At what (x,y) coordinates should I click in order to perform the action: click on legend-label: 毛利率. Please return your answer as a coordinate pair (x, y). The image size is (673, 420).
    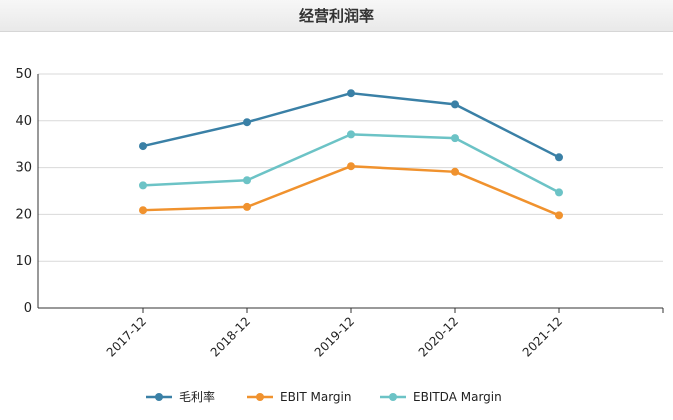
    Looking at the image, I should click on (197, 396).